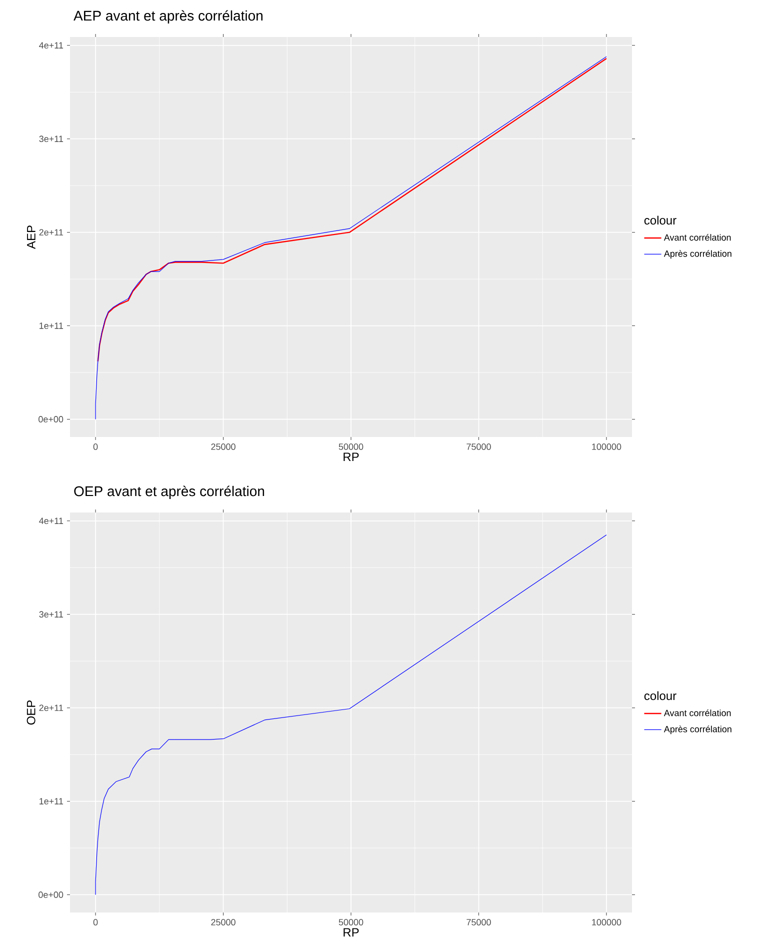 The width and height of the screenshot is (778, 951). Describe the element at coordinates (31, 237) in the screenshot. I see `y-axis-title: AEP` at that location.